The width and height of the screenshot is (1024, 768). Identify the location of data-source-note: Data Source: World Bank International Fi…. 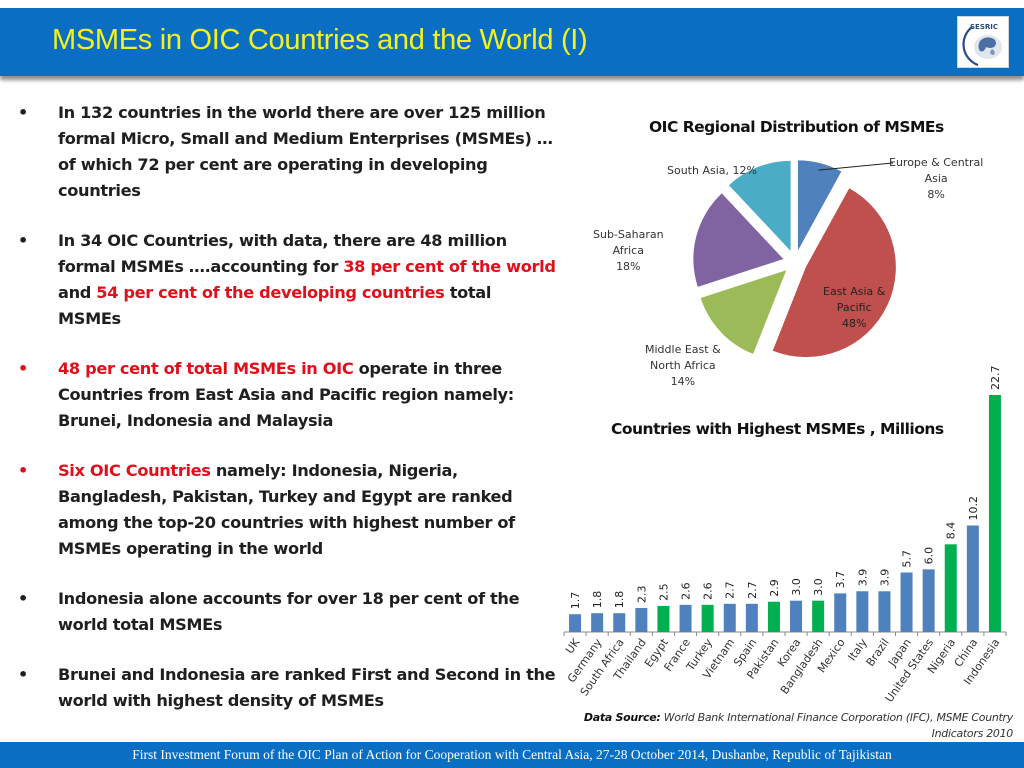
(773, 726).